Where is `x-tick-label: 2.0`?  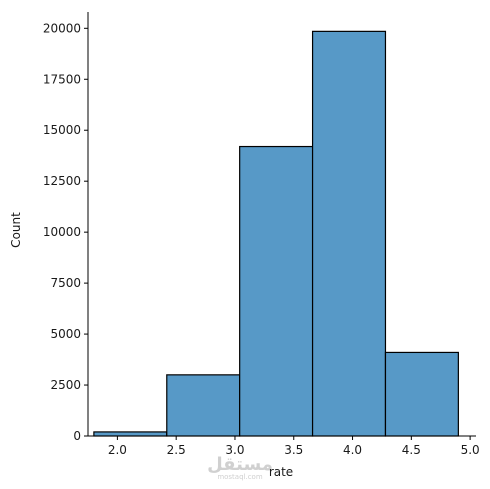
x-tick-label: 2.0 is located at coordinates (117, 450).